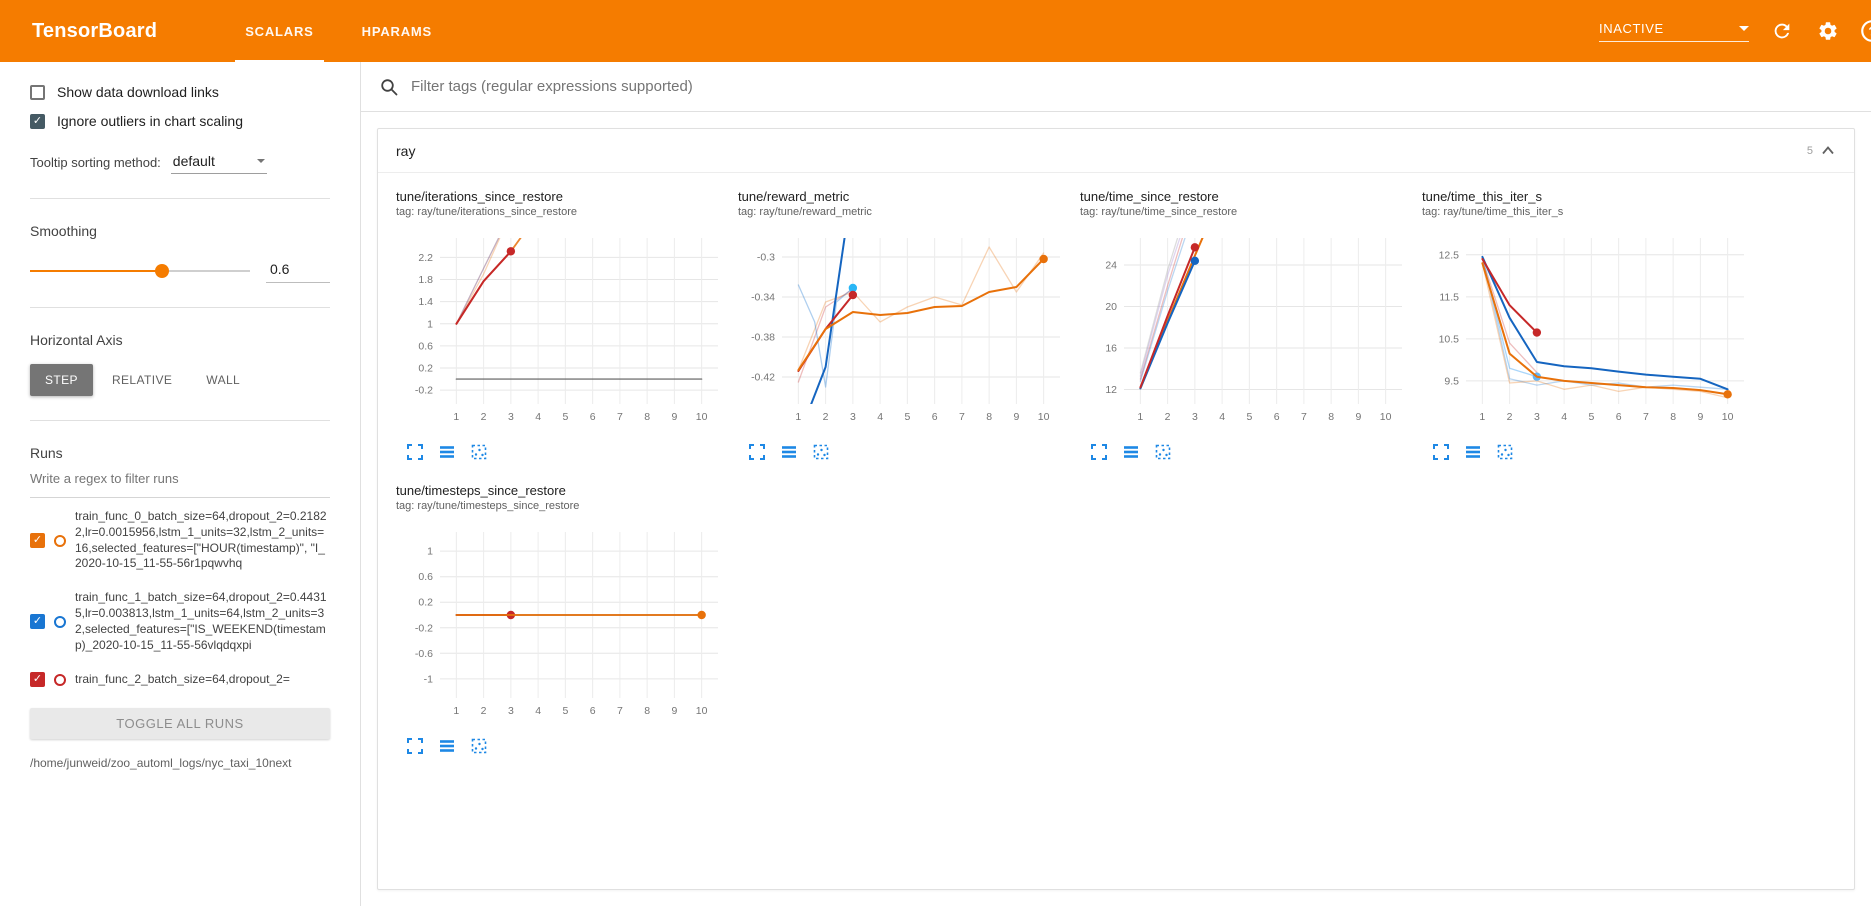 The image size is (1871, 906). I want to click on svg-text: 12.5, so click(1449, 255).